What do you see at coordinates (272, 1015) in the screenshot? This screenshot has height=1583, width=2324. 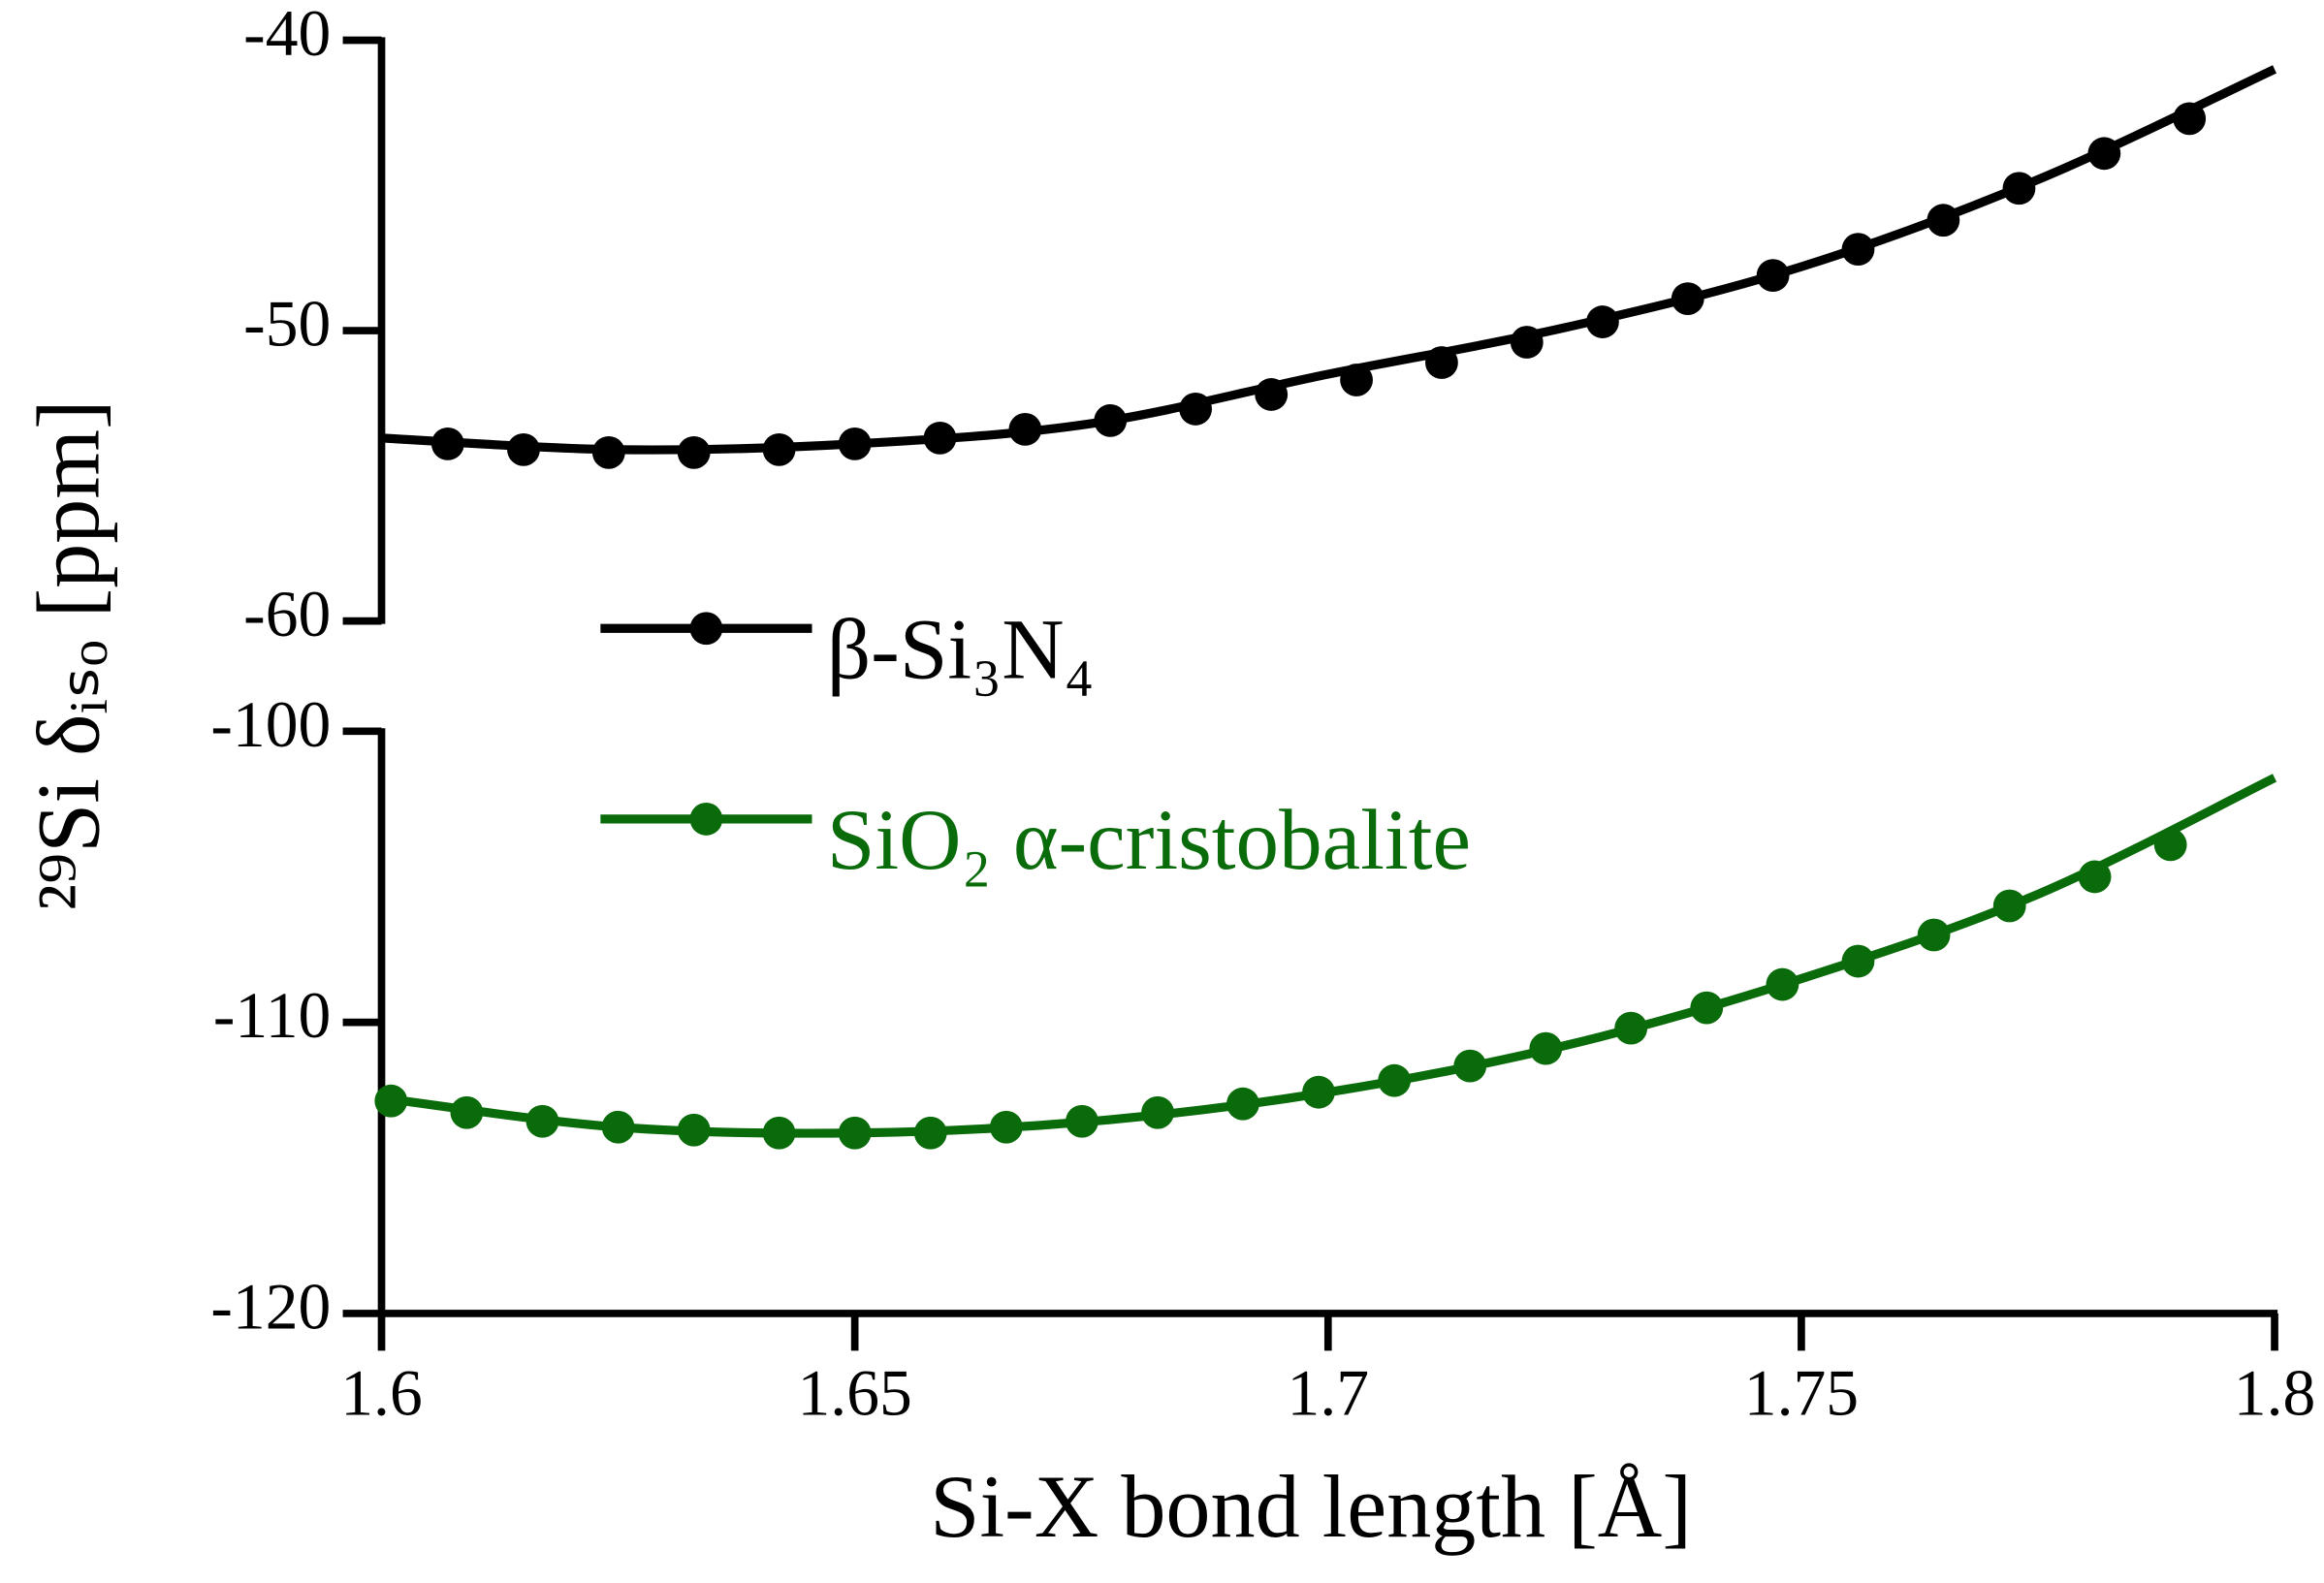 I see `y-tick-label: -110` at bounding box center [272, 1015].